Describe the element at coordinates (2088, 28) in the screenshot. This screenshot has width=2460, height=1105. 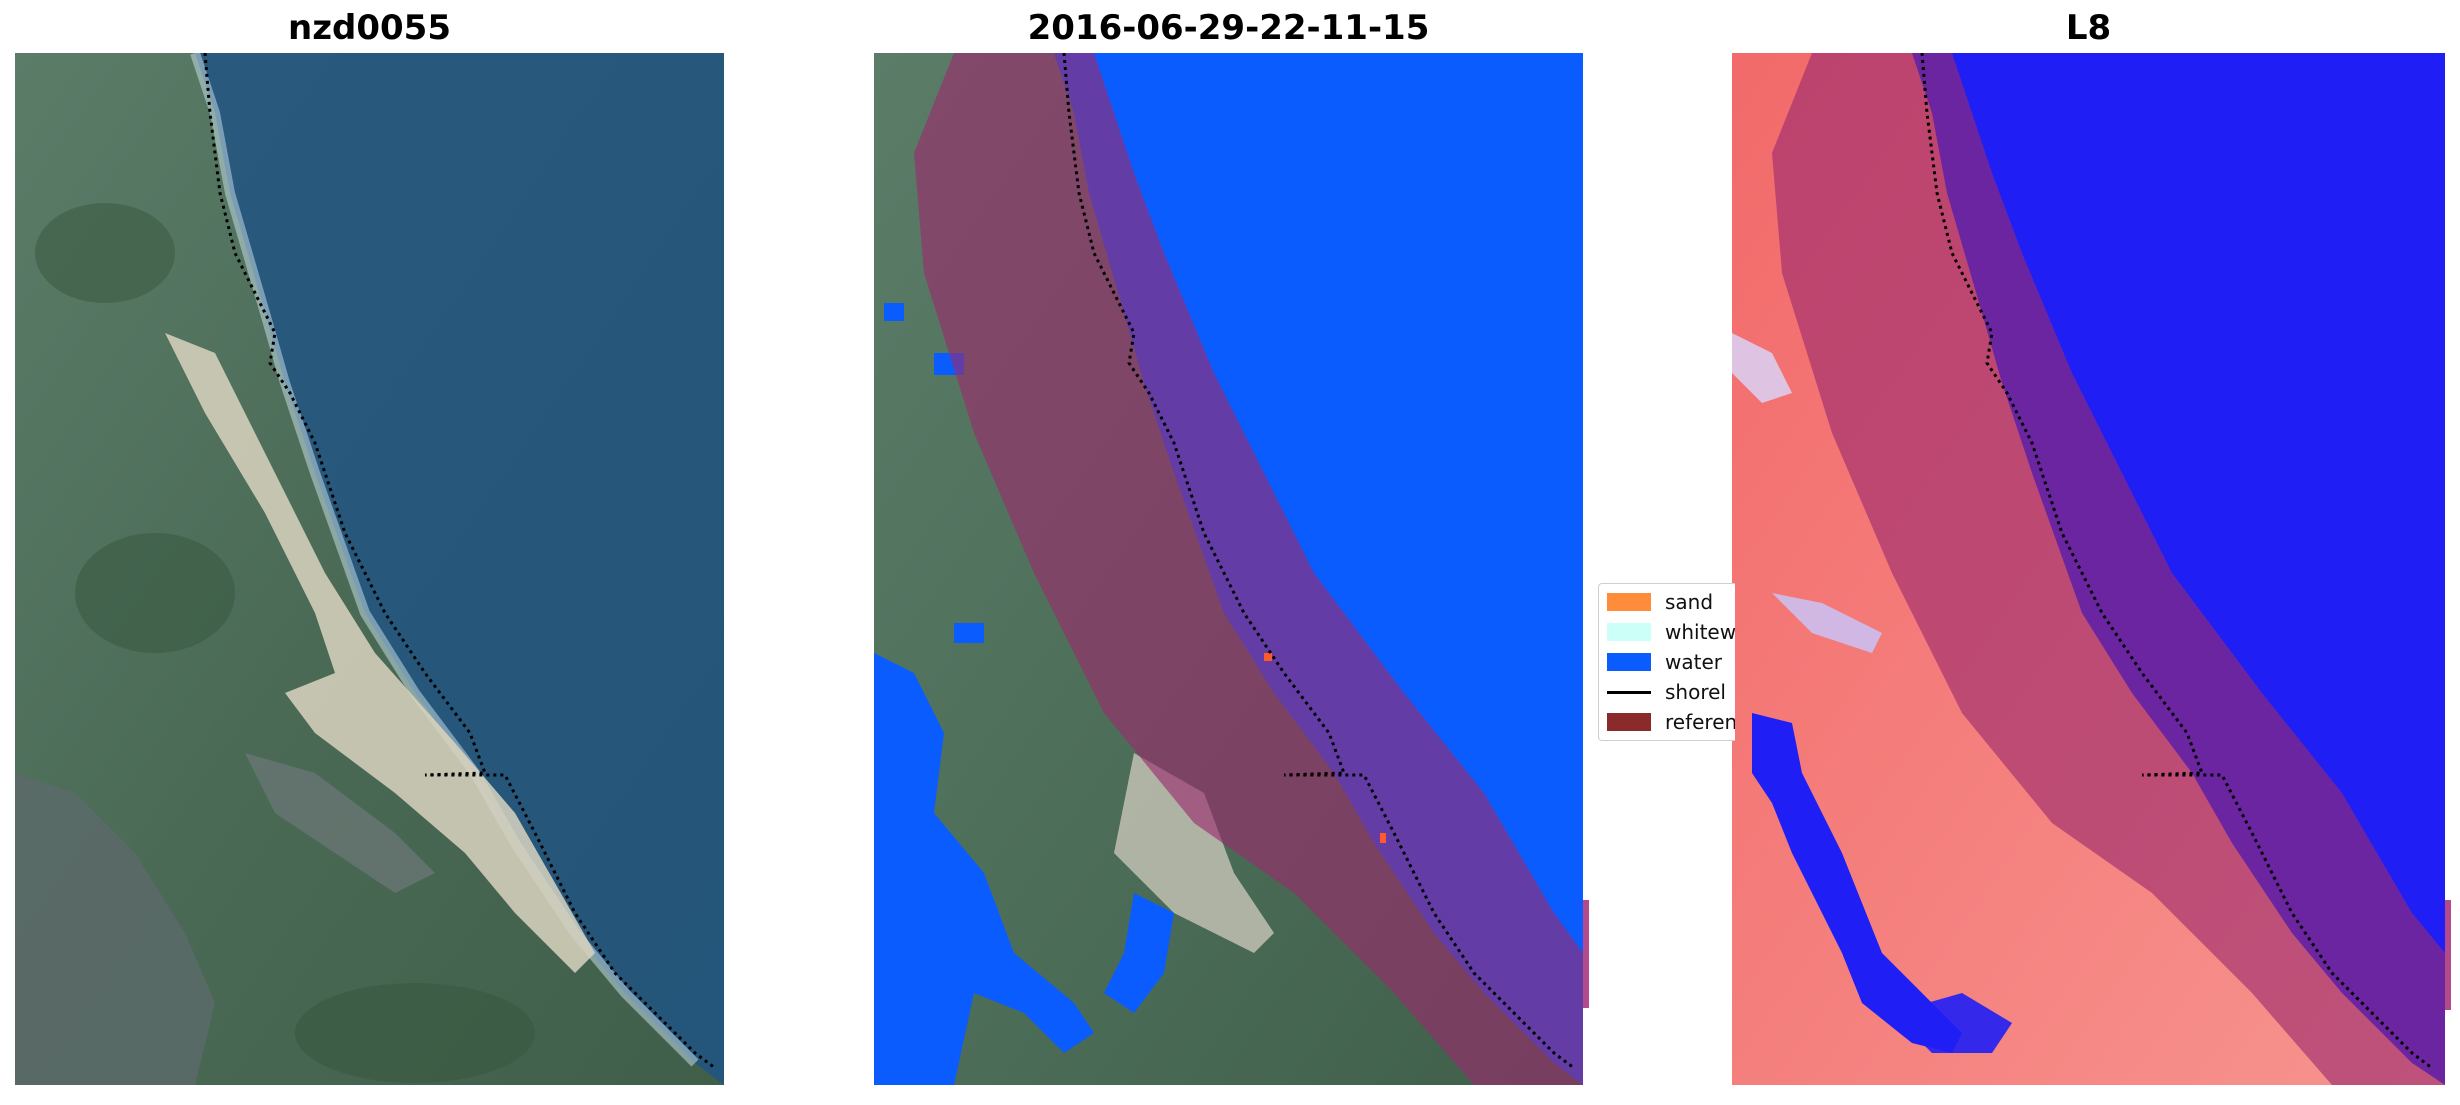
I see `panel-title-l8: L8` at that location.